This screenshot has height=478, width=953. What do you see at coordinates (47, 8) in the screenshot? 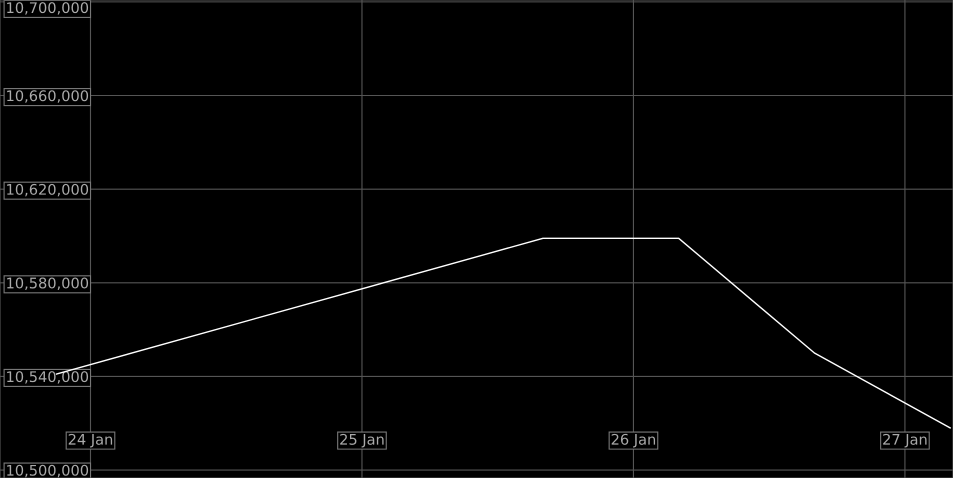
I see `y-tick-label: 10,700,000` at bounding box center [47, 8].